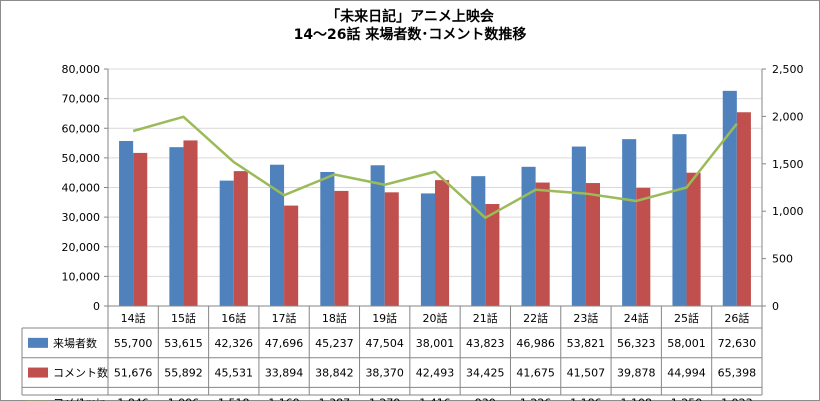  I want to click on table-cell: 43,823, so click(485, 343).